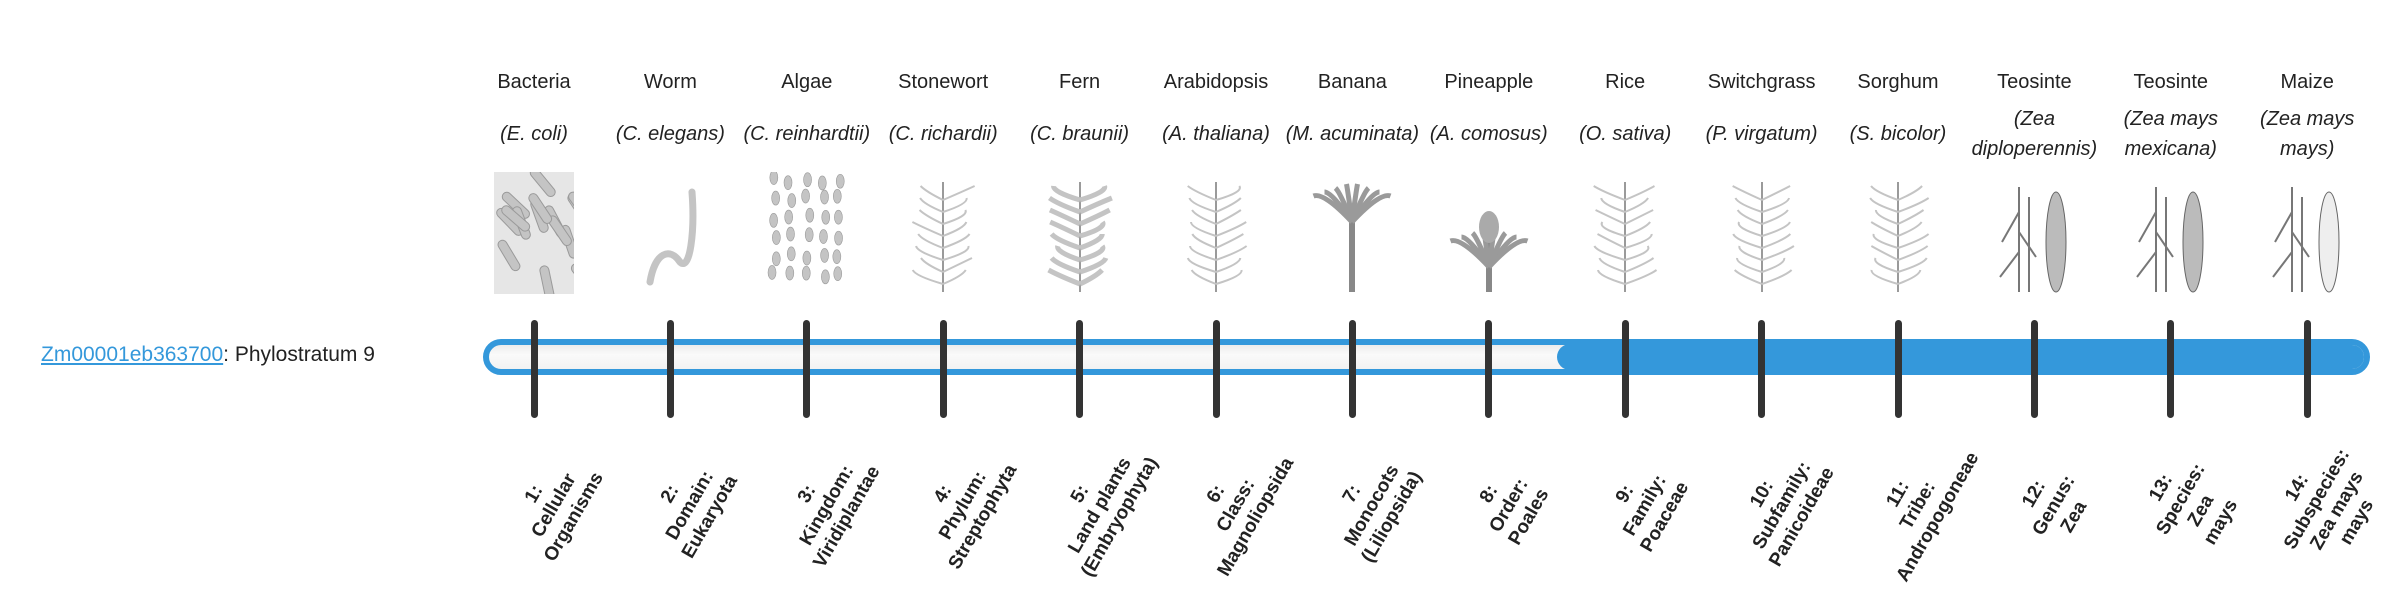 This screenshot has width=2400, height=610. I want to click on organism-name: Bacteria, so click(534, 82).